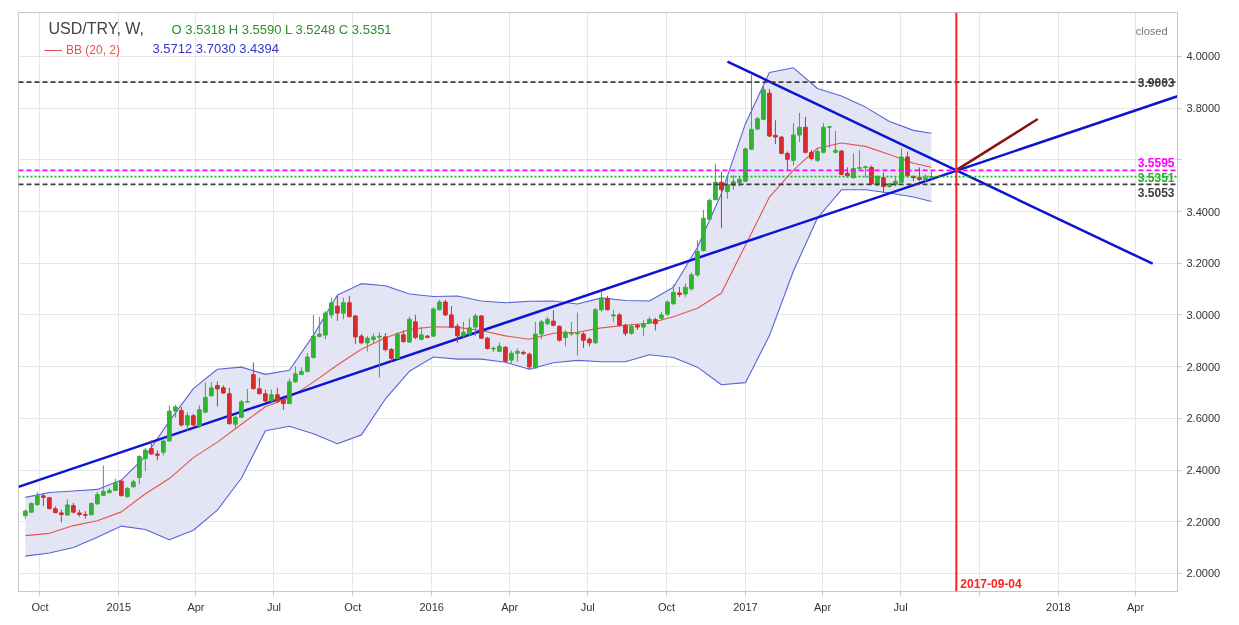  Describe the element at coordinates (745, 606) in the screenshot. I see `x-tick-label: 2017` at that location.